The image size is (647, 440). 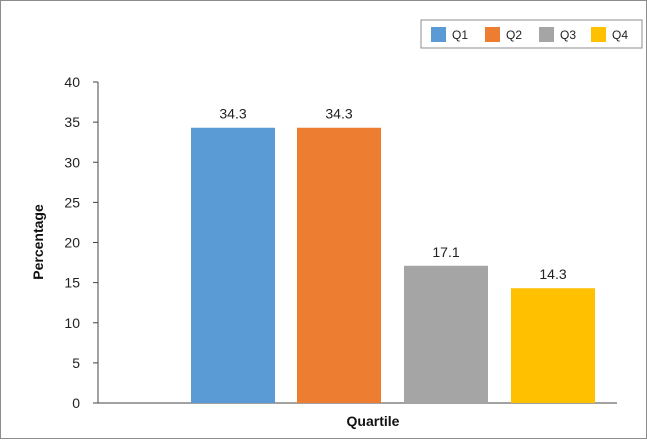 I want to click on x-axis-title: Quartile, so click(x=373, y=421).